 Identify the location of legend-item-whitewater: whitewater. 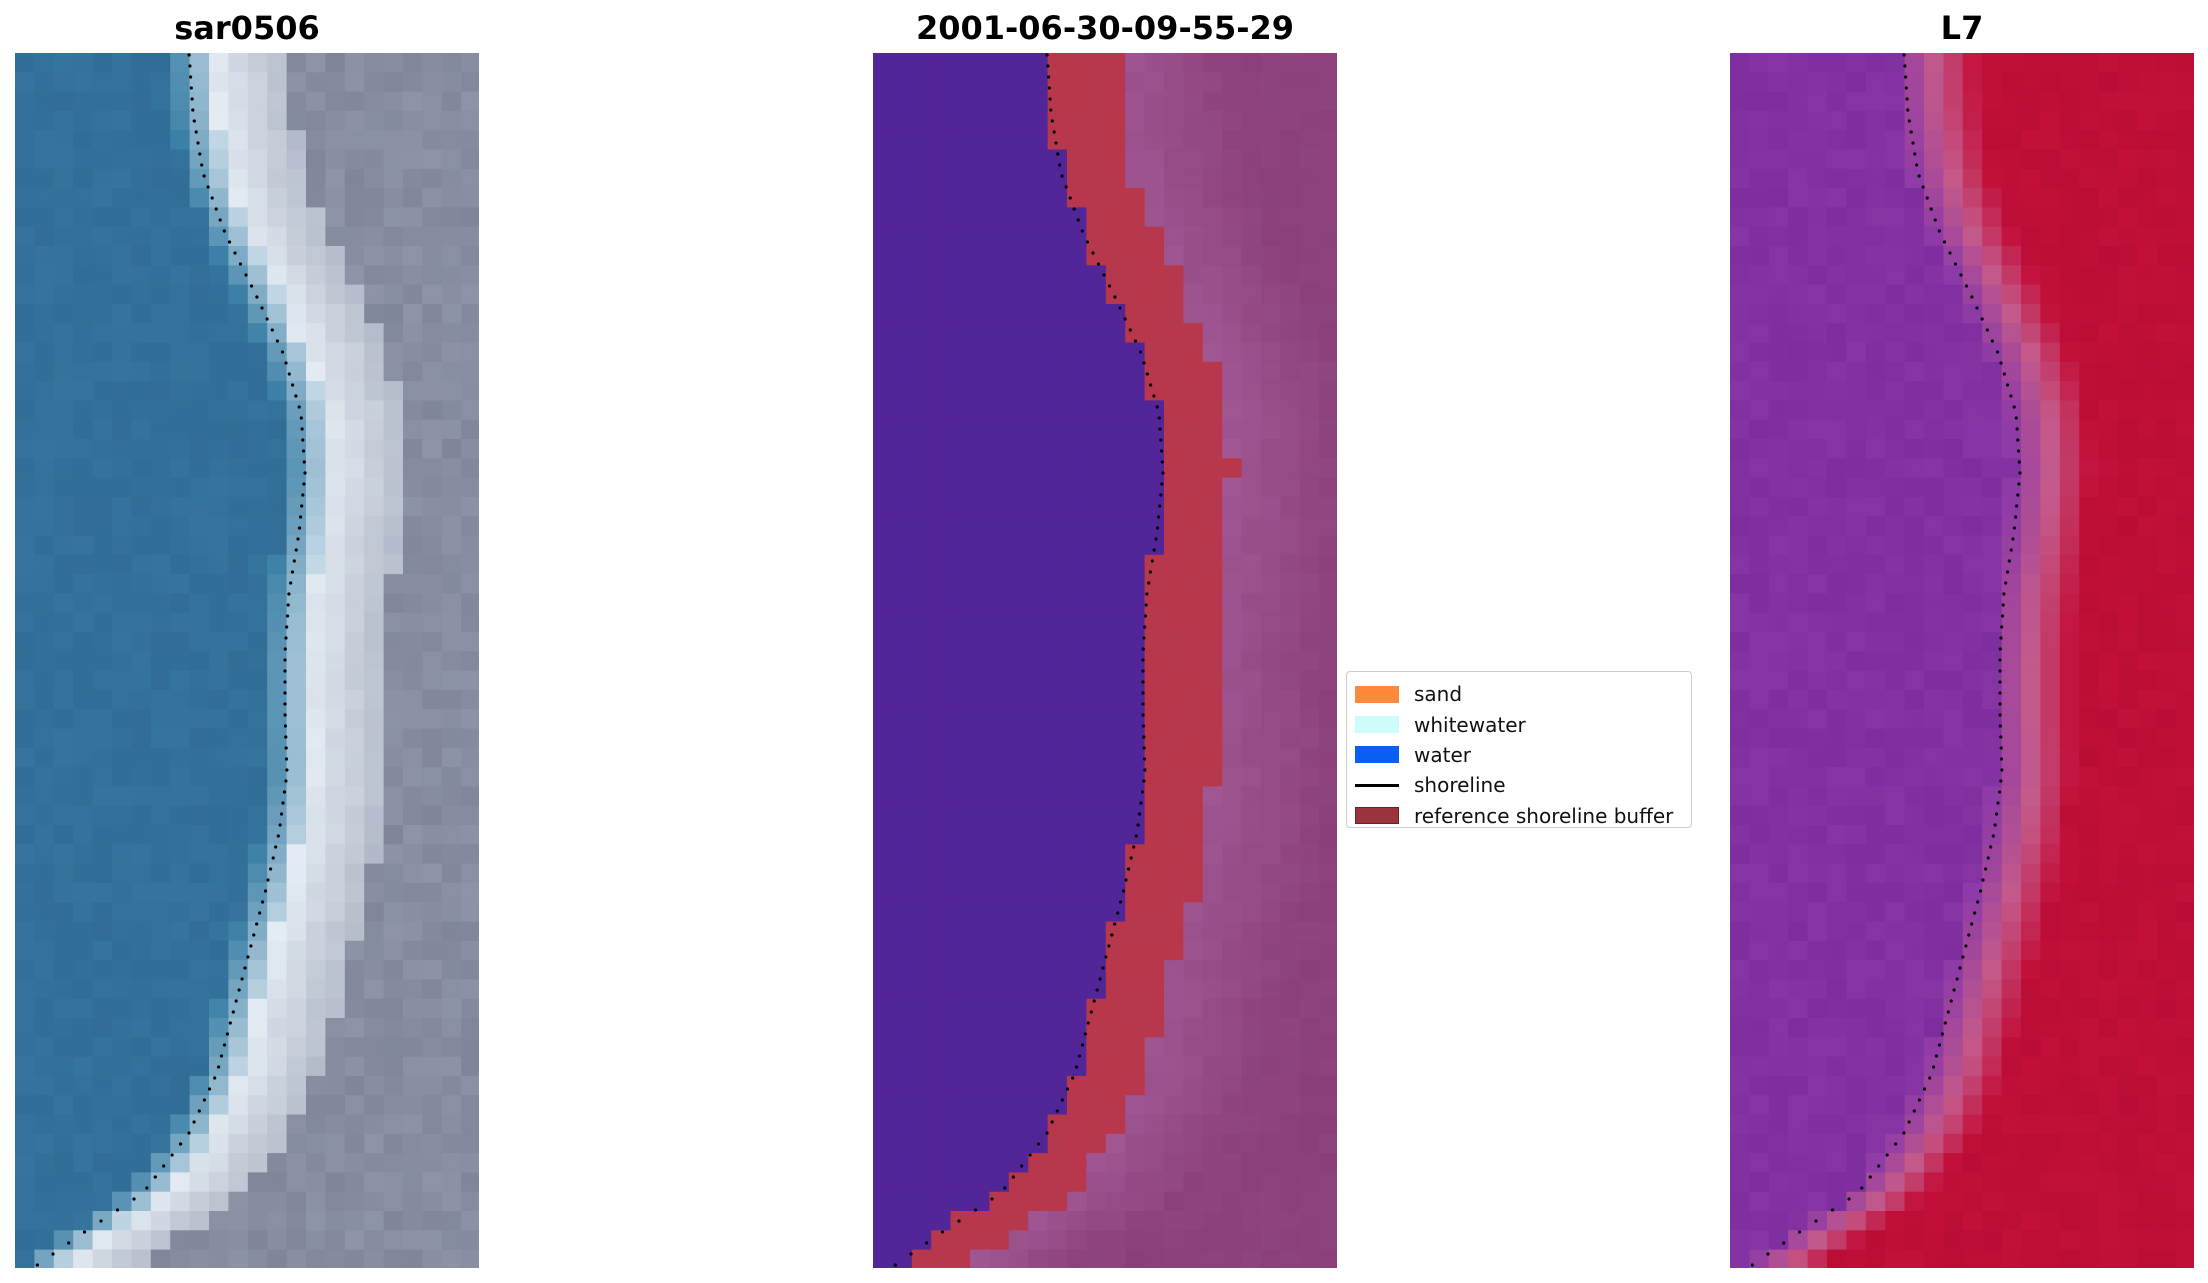
(1519, 724).